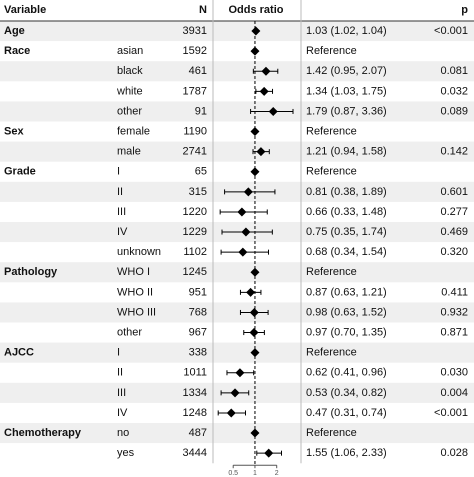 This screenshot has width=474, height=477. Describe the element at coordinates (20, 172) in the screenshot. I see `variable: Grade` at that location.